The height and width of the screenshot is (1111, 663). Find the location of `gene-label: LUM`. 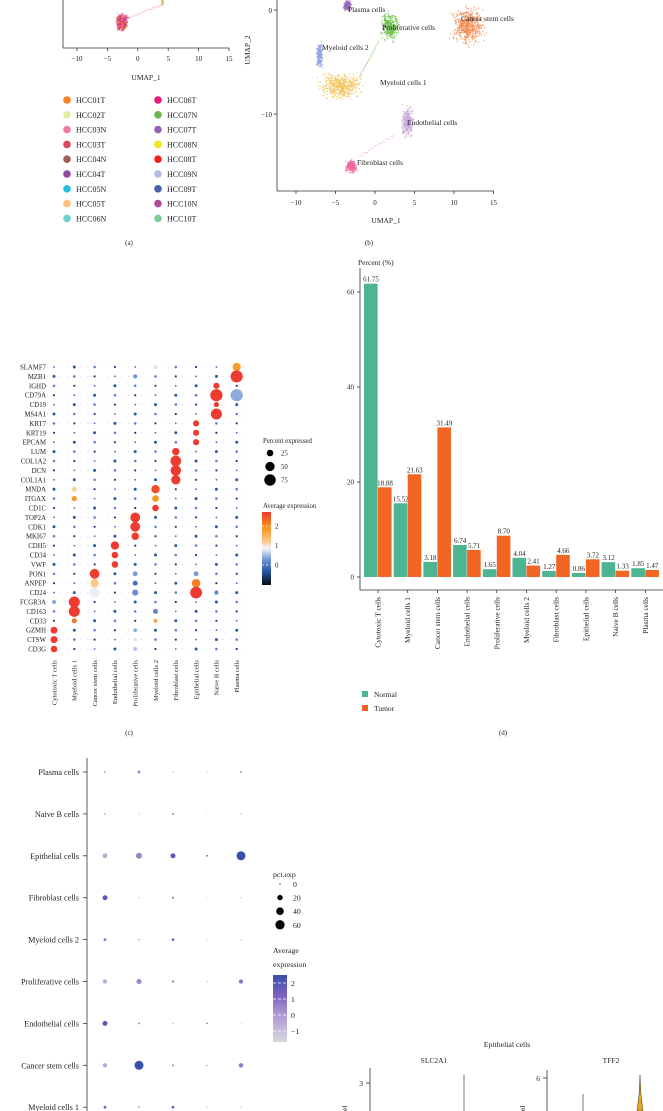

gene-label: LUM is located at coordinates (38, 452).